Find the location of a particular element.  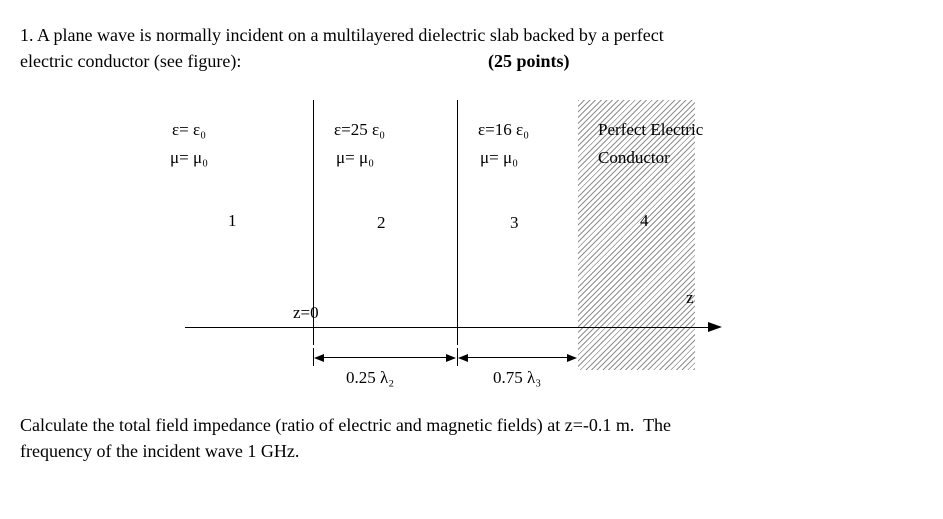

region3-mu-label: μ= μ₀ is located at coordinates (499, 157).